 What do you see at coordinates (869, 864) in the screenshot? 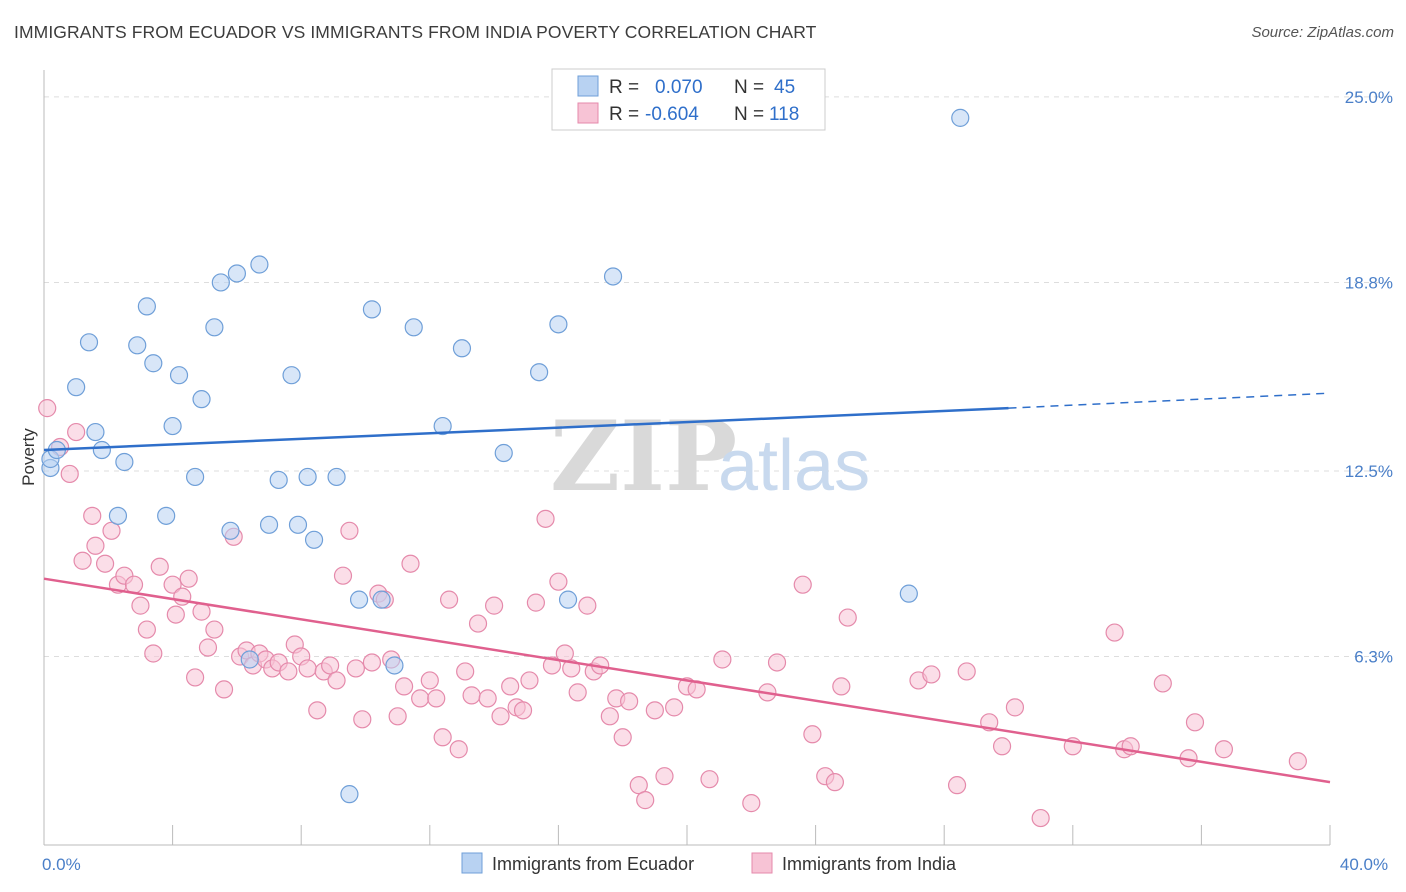
I see `bottom-legend-label-india: Immigrants from India` at bounding box center [869, 864].